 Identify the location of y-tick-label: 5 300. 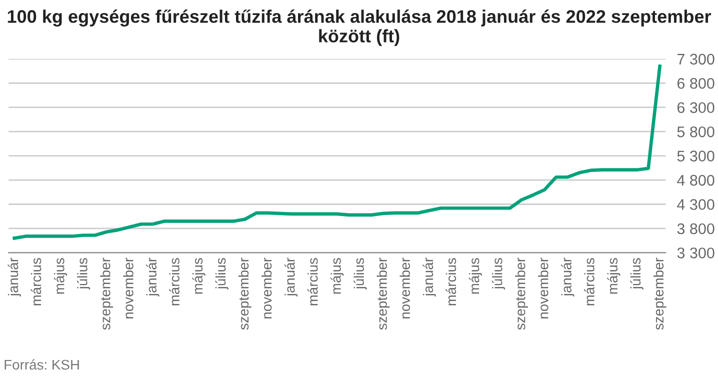
(695, 156).